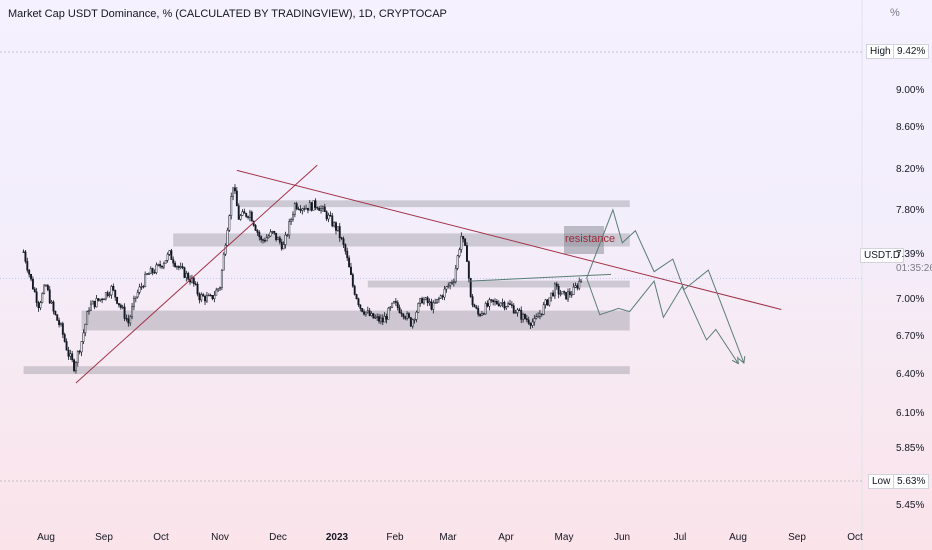 This screenshot has height=550, width=932. Describe the element at coordinates (910, 505) in the screenshot. I see `y-tick-label: 5.45%` at that location.